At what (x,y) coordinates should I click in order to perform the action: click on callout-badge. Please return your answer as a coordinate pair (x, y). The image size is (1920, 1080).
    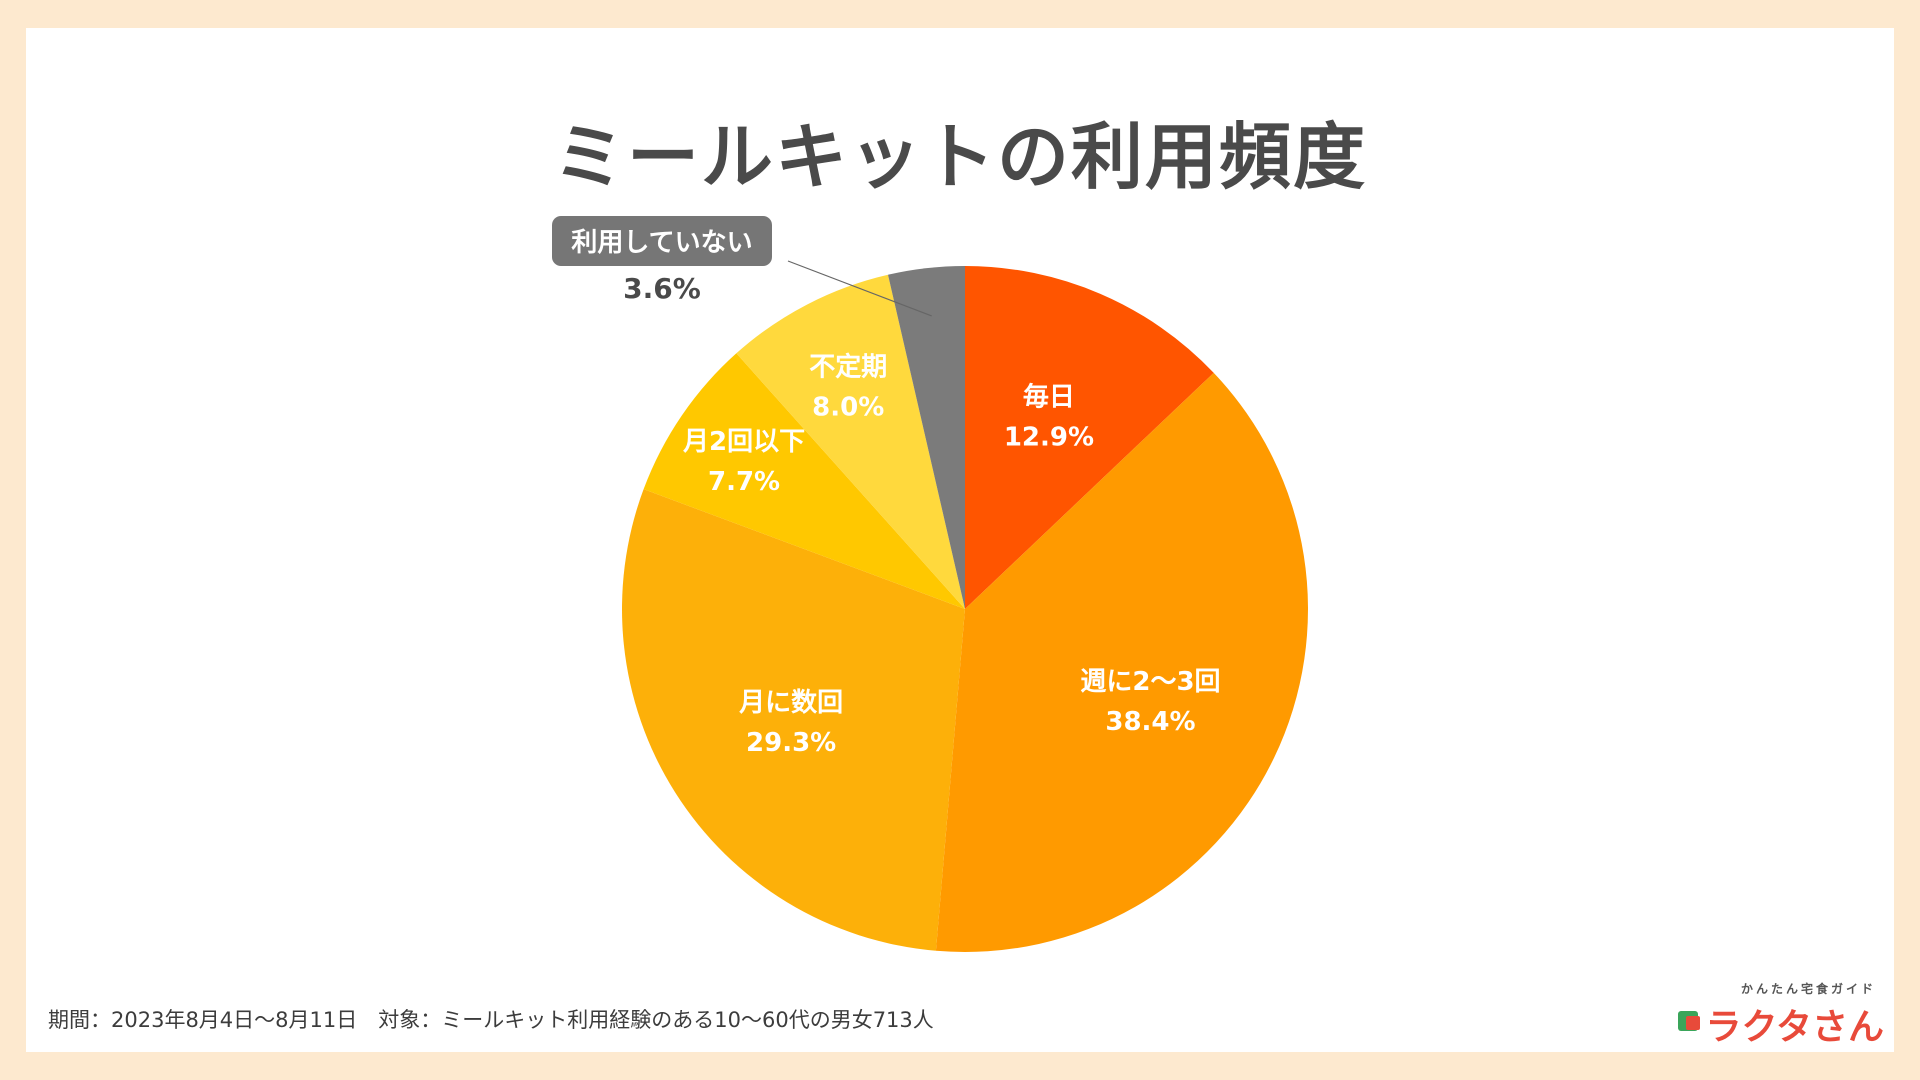
    Looking at the image, I should click on (662, 241).